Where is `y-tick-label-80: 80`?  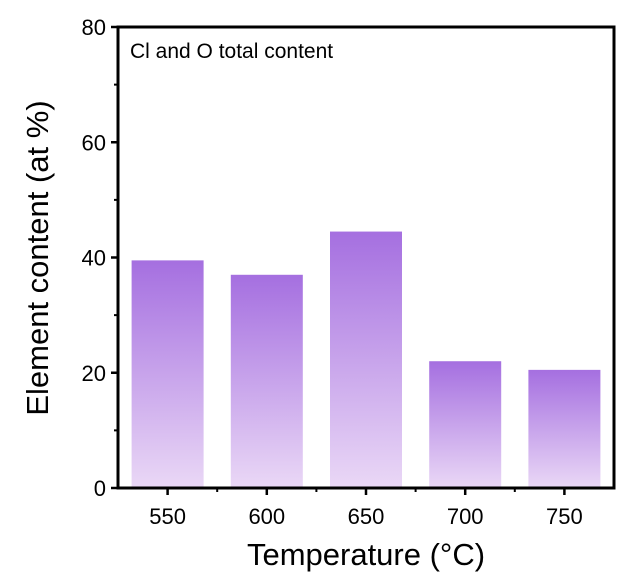
y-tick-label-80: 80 is located at coordinates (94, 27).